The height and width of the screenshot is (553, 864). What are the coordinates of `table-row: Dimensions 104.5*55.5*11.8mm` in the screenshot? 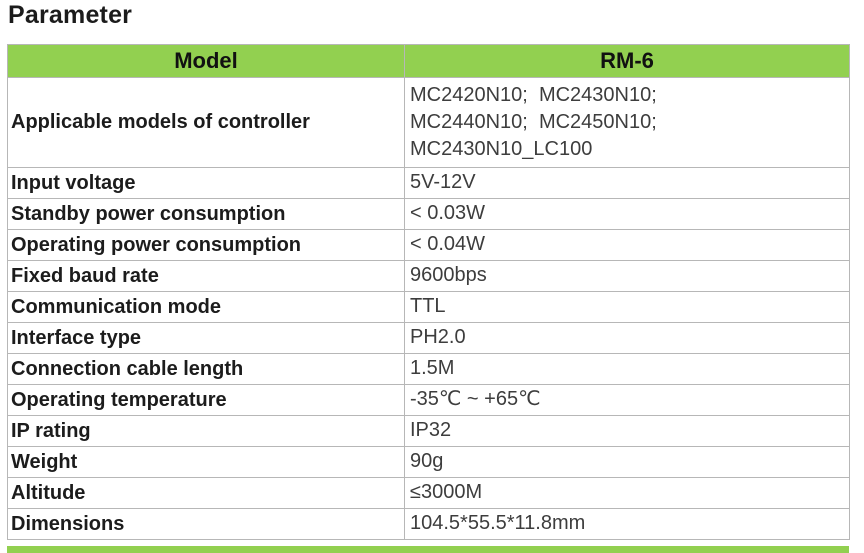 It's located at (428, 524).